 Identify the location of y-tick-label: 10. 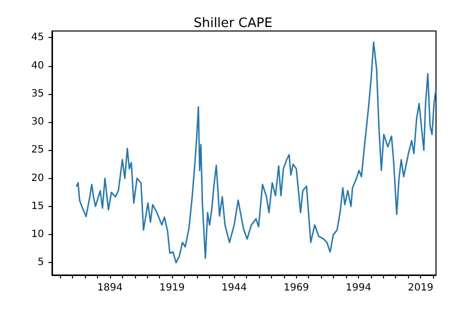
(37, 234).